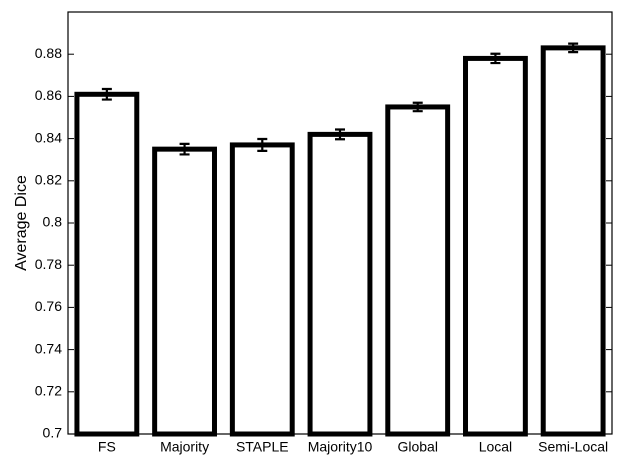 This screenshot has width=621, height=472. I want to click on y-tick-label: 0.8, so click(53, 222).